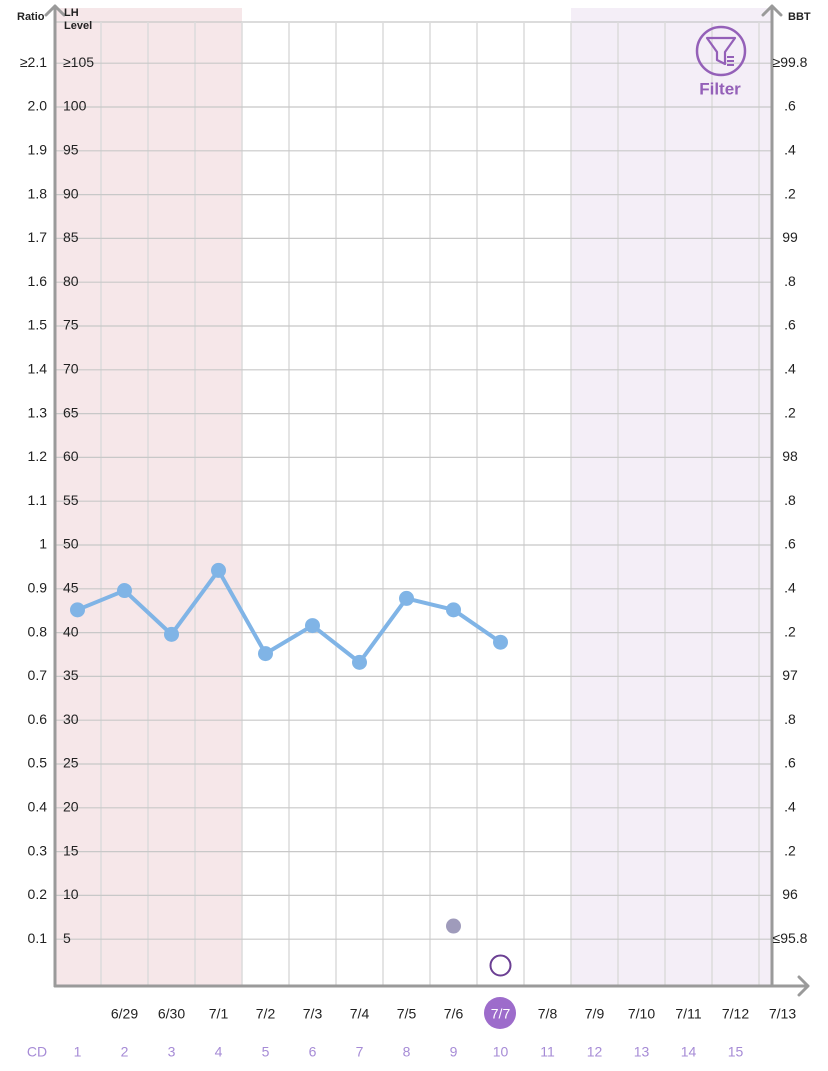  Describe the element at coordinates (71, 807) in the screenshot. I see `lh-tick-label: 20` at that location.